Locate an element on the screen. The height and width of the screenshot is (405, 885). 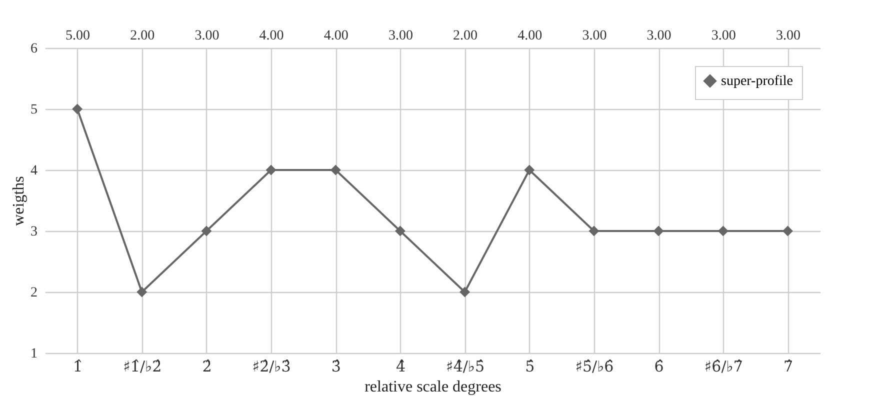
x-tick-label: 7̂ is located at coordinates (788, 367).